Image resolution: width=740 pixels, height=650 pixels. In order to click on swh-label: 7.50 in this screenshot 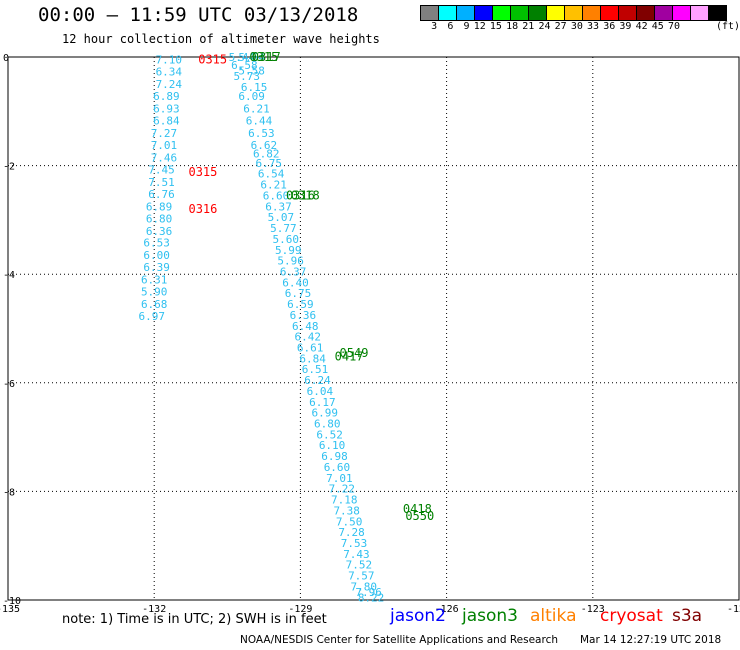, I will do `click(349, 521)`.